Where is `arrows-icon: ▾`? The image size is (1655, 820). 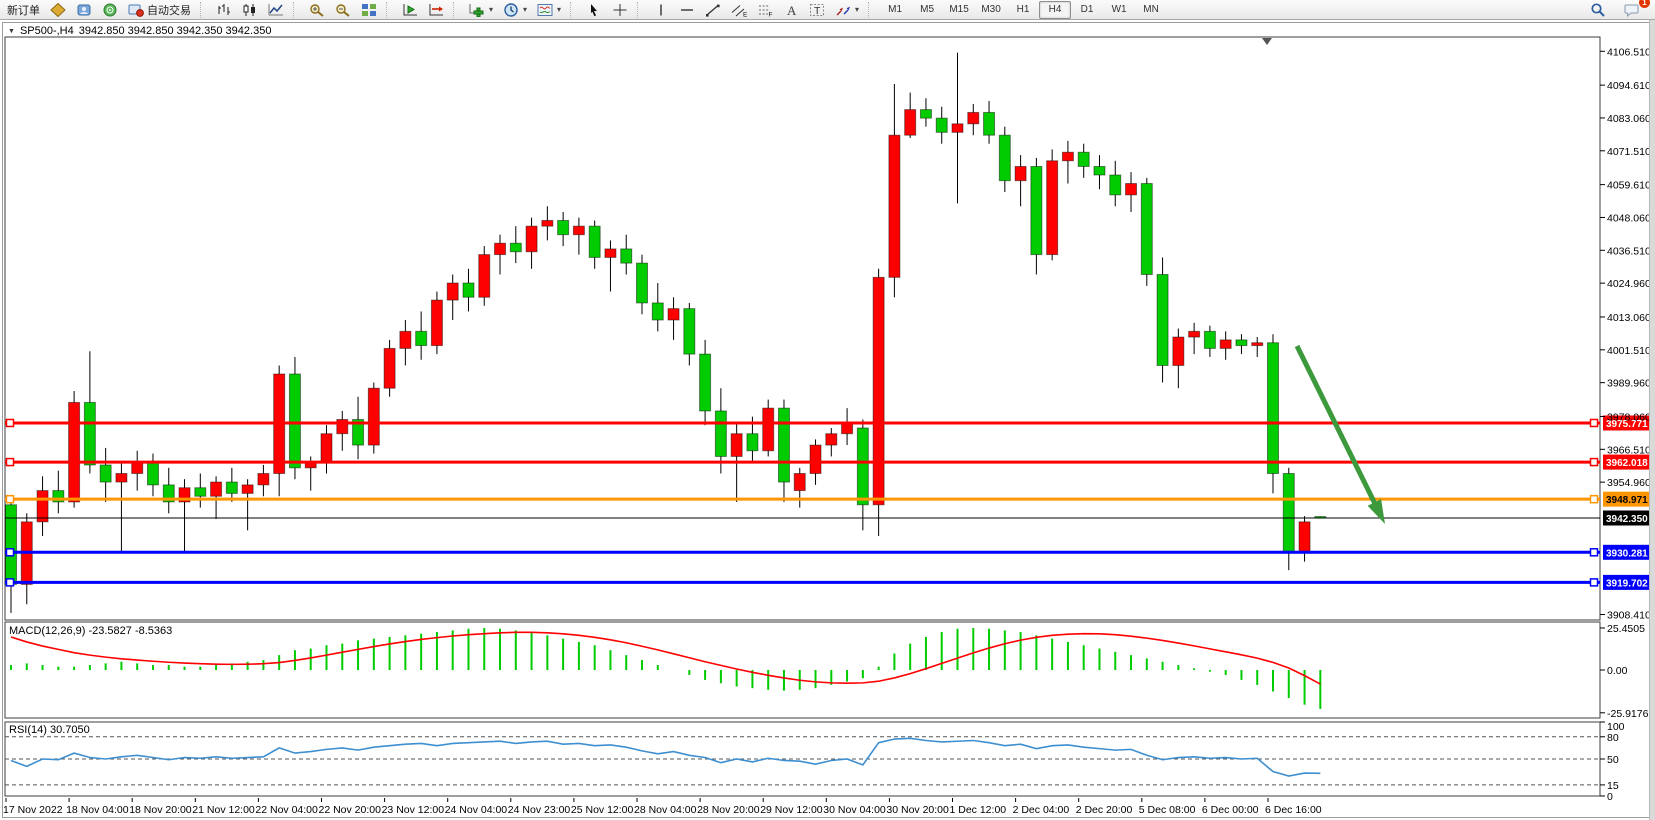
arrows-icon: ▾ is located at coordinates (847, 10).